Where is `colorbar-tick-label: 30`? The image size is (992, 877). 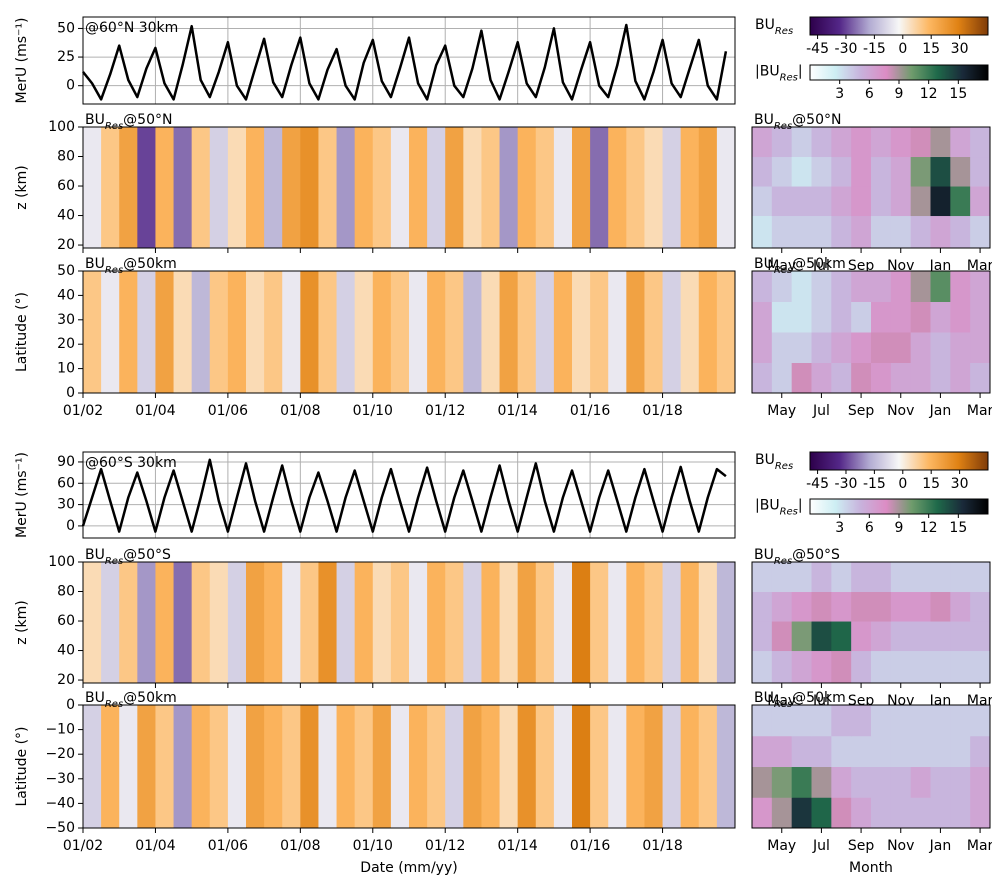
colorbar-tick-label: 30 is located at coordinates (960, 484).